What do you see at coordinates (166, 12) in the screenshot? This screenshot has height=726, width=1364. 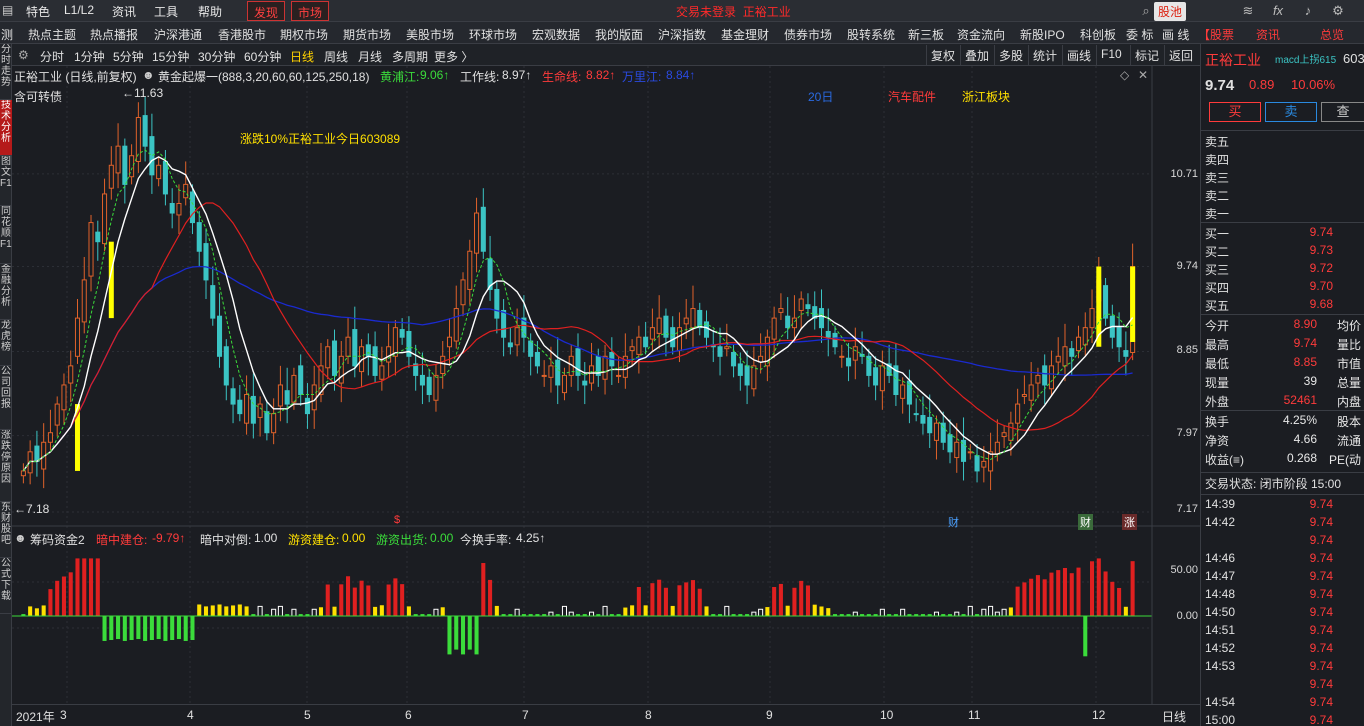 I see `menu-gongju: 工具` at bounding box center [166, 12].